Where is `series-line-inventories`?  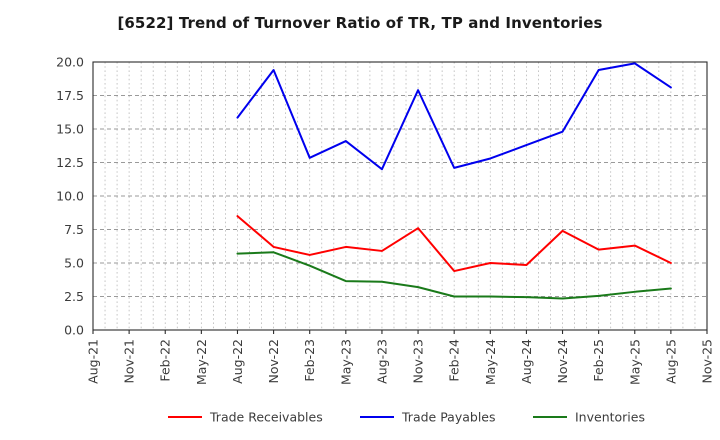 series-line-inventories is located at coordinates (454, 275).